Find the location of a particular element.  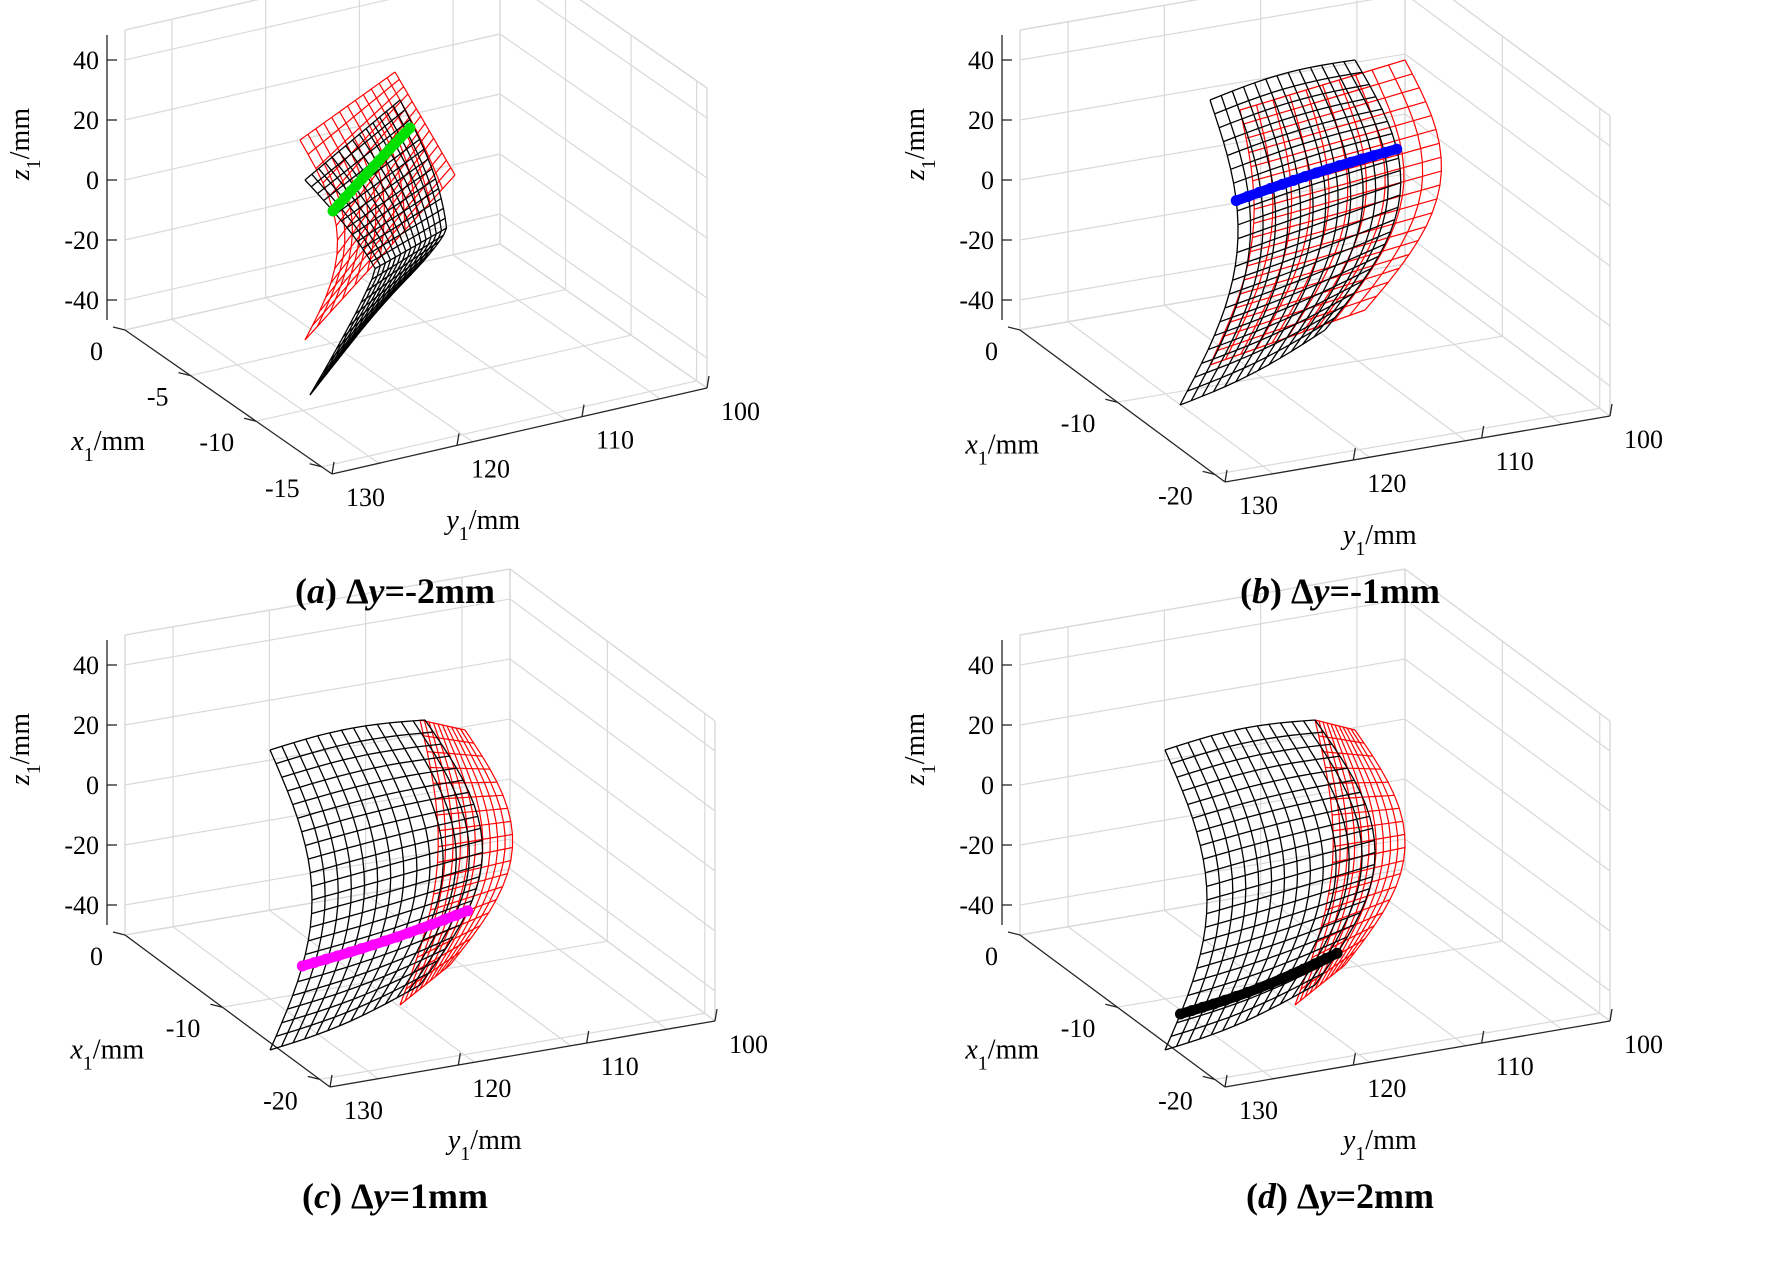

z-axis-label: z1/mm is located at coordinates (25, 144).